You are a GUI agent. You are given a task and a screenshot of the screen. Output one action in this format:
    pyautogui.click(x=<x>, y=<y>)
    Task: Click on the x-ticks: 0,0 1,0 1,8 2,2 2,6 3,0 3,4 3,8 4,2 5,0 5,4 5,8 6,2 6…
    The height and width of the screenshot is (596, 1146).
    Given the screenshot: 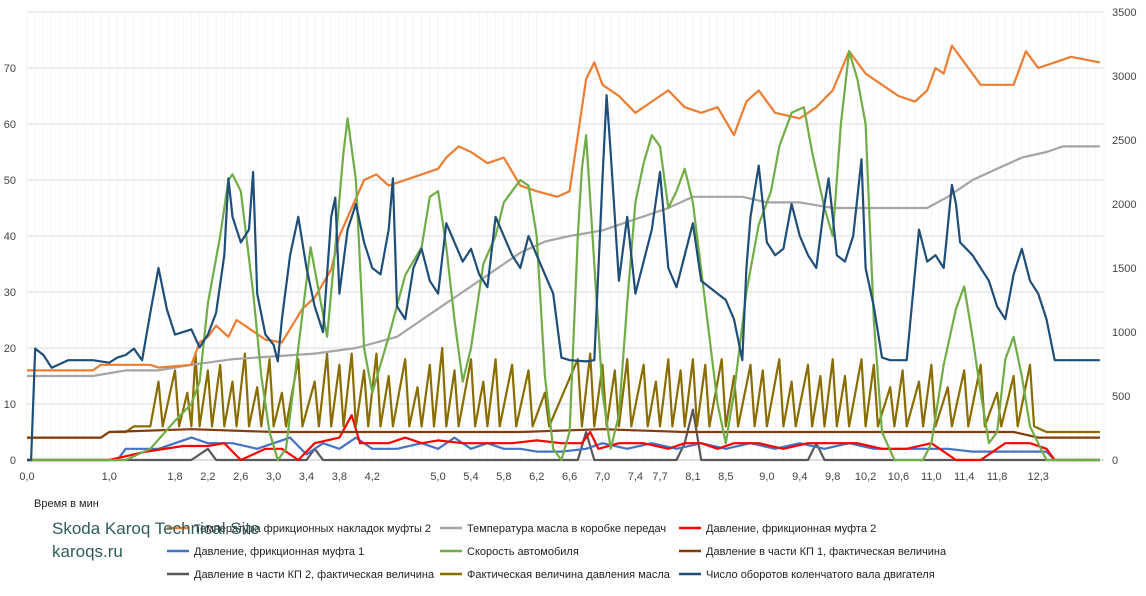 What is the action you would take?
    pyautogui.click(x=534, y=477)
    